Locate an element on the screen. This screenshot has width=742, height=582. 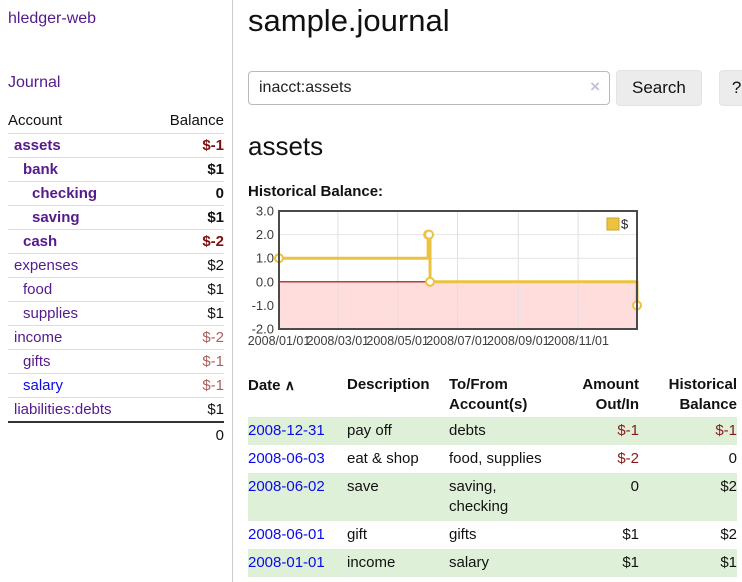
accounts-total-row: 0 is located at coordinates (116, 434).